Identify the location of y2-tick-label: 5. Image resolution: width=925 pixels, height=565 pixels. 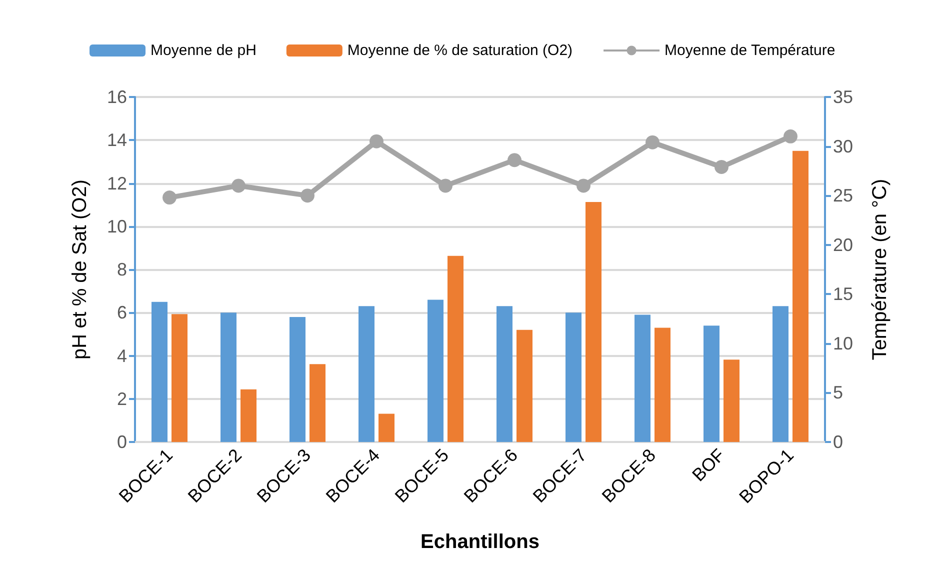
(838, 392).